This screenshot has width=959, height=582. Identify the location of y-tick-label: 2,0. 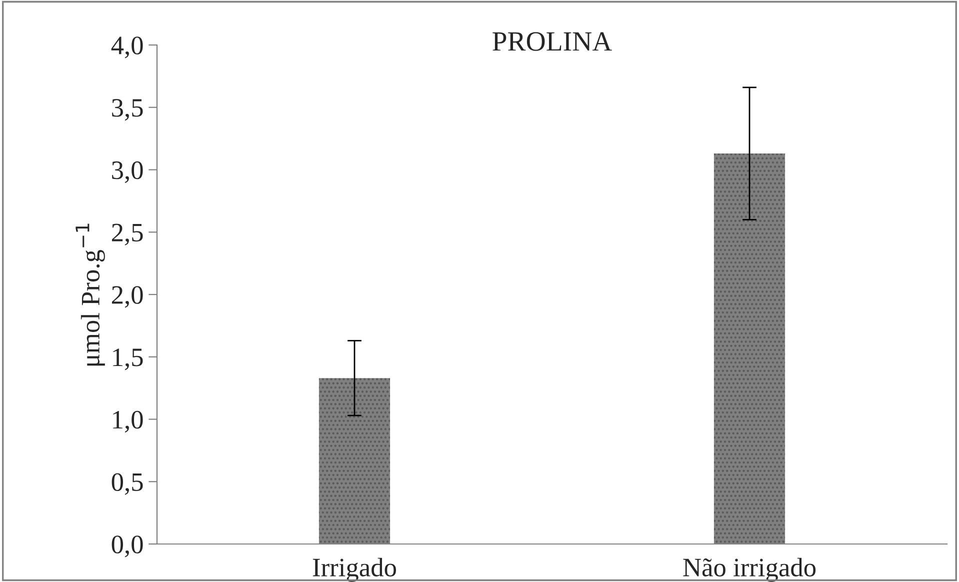
(127, 297).